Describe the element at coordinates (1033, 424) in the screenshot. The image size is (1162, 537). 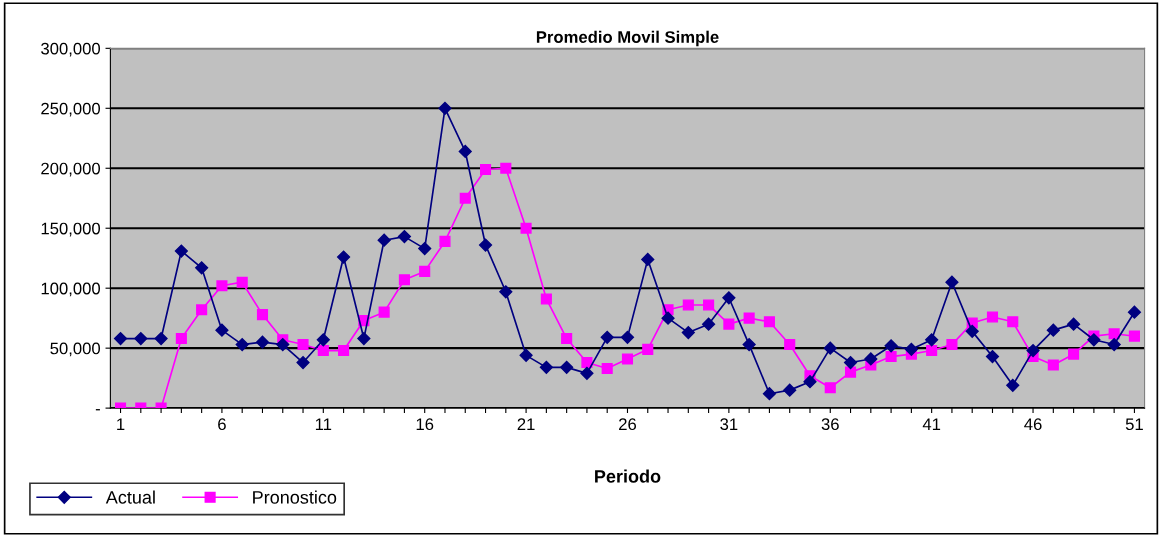
I see `x-tick-label: 46` at that location.